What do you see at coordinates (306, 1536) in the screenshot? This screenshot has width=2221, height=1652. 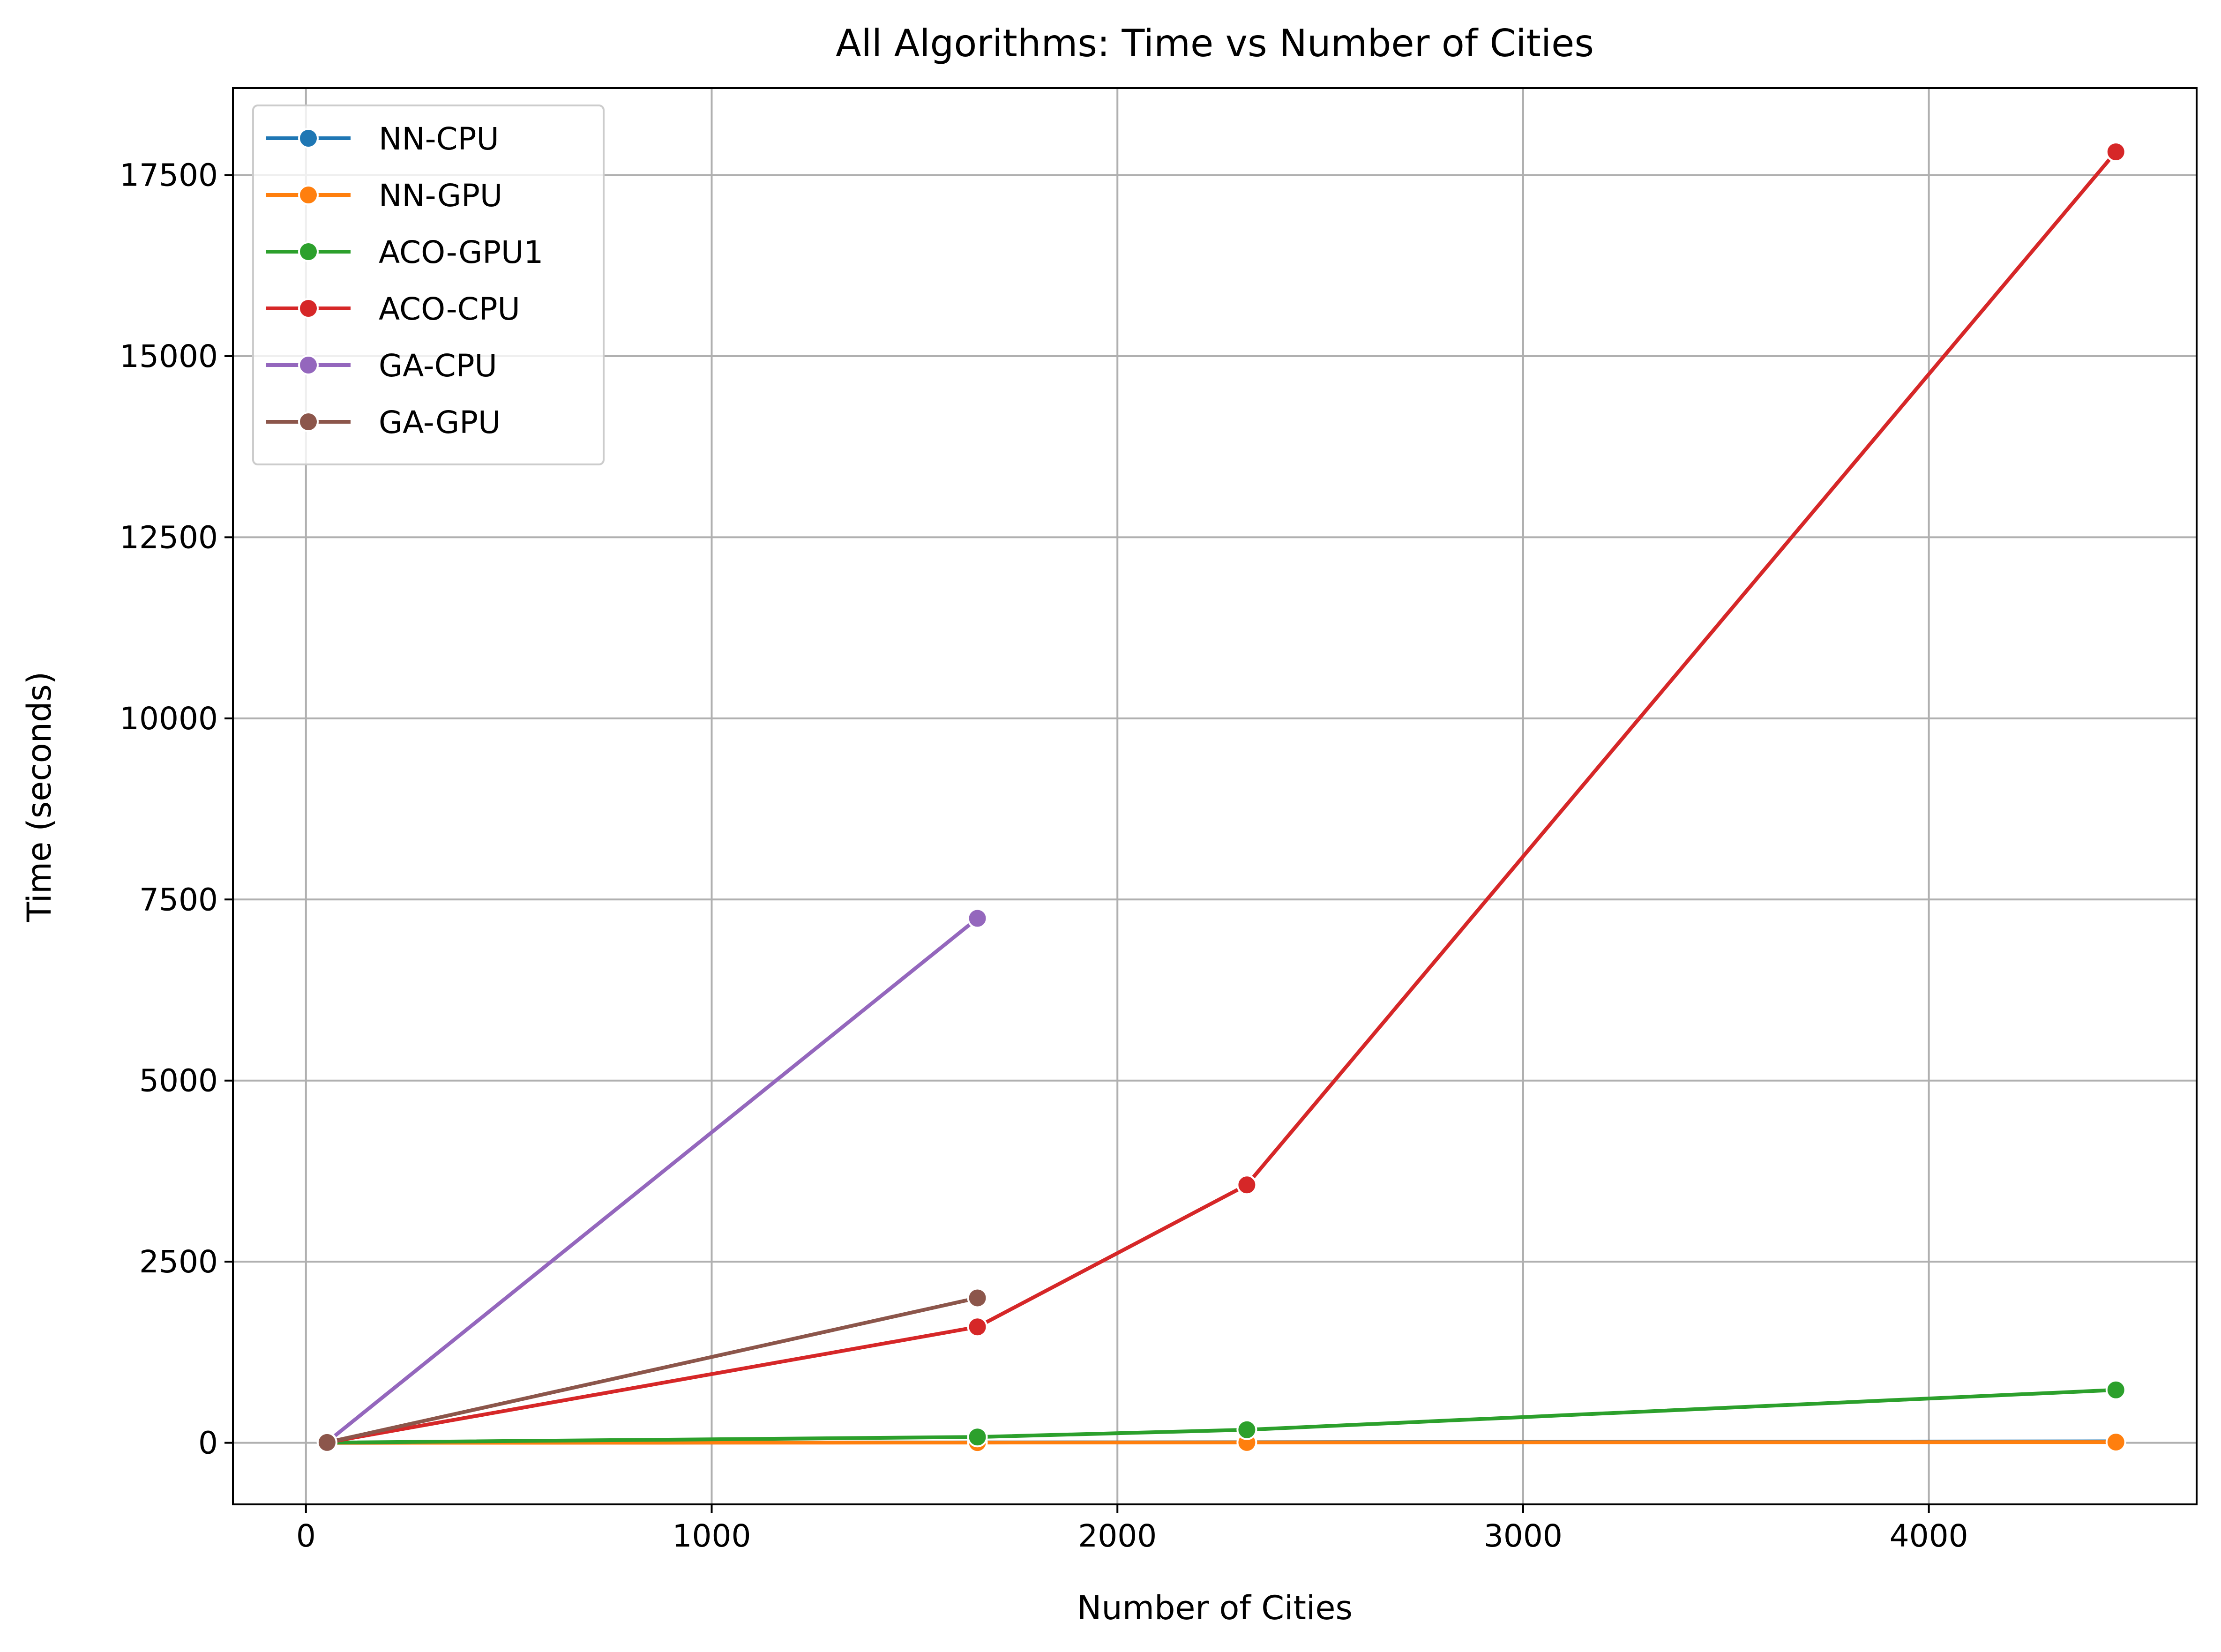 I see `x-tick-label: 0` at bounding box center [306, 1536].